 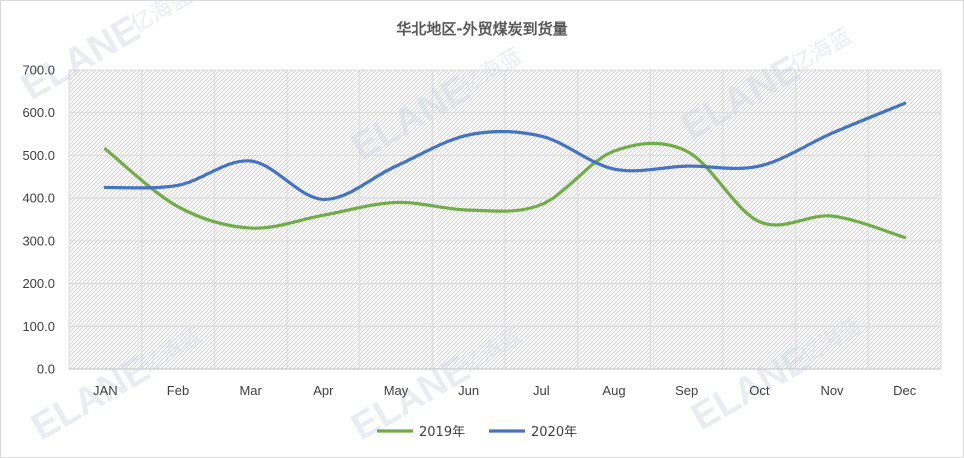 What do you see at coordinates (38, 326) in the screenshot?
I see `y-tick-label: 100.0` at bounding box center [38, 326].